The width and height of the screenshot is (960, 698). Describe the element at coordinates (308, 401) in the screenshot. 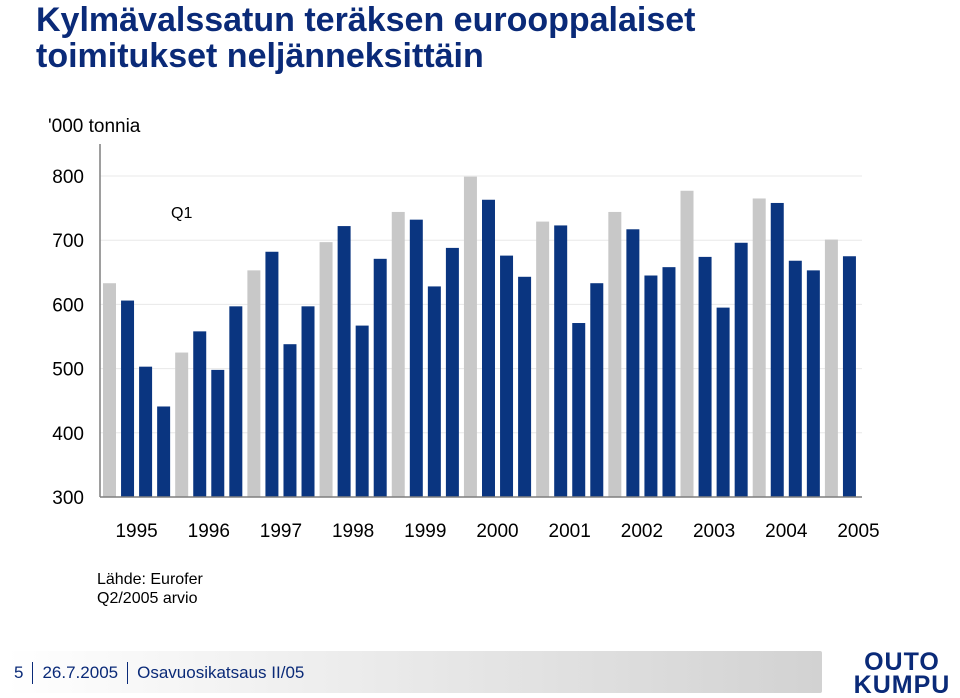

I see `bar-1997-q4` at that location.